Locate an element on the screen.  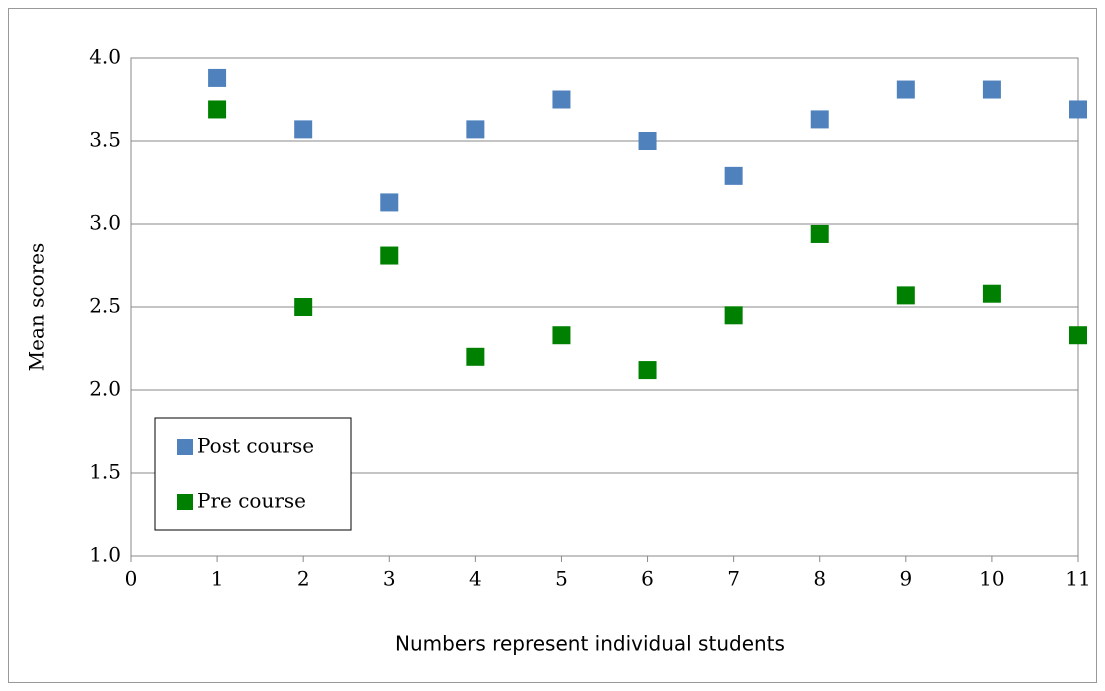
x-tick-label: 11 is located at coordinates (1077, 579).